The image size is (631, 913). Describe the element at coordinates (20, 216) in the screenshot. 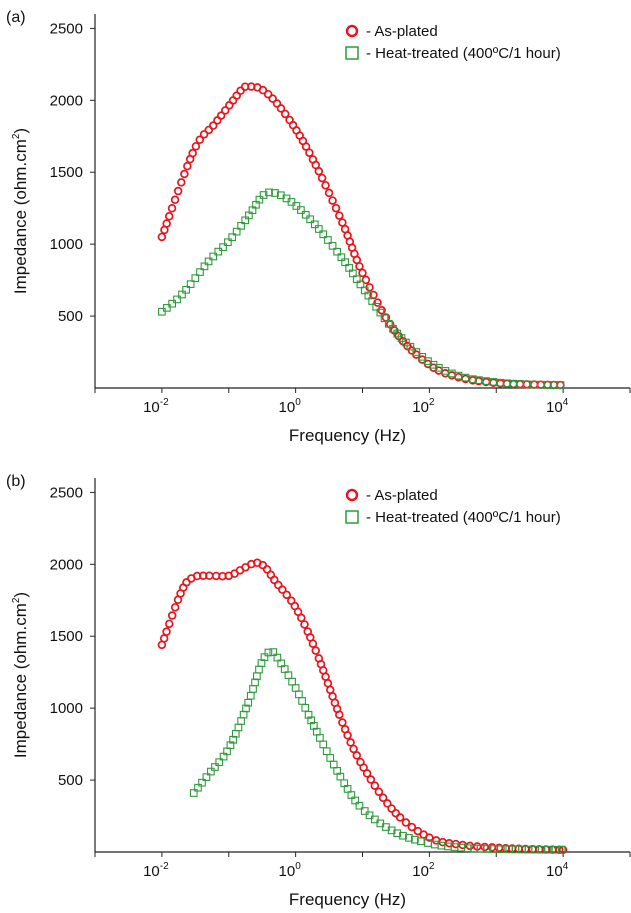

I see `y-axis-title-main: Impedance (ohm.cm` at that location.